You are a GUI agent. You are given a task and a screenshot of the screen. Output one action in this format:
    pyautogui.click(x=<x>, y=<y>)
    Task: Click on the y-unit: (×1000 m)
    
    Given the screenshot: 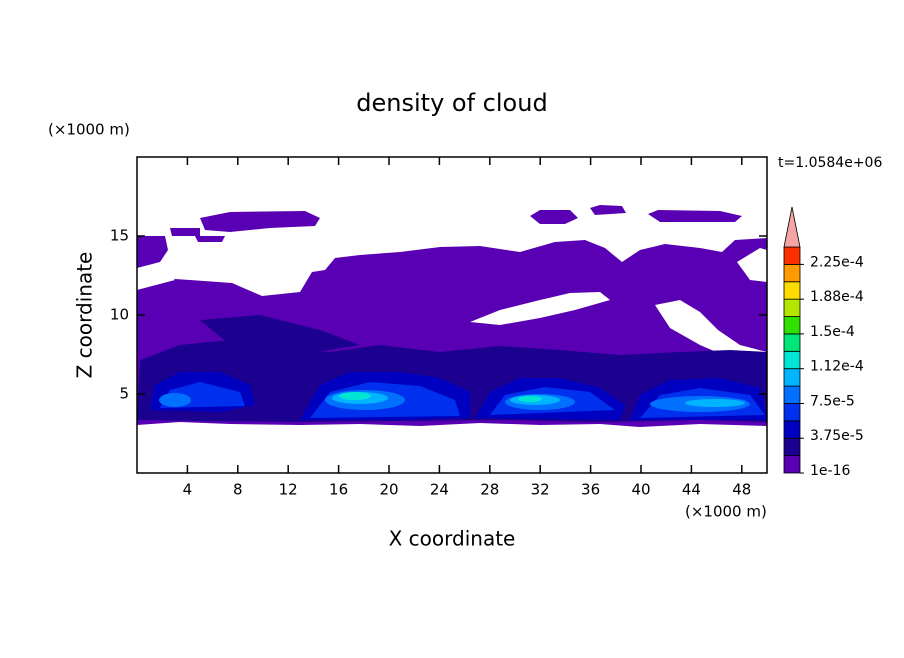 What is the action you would take?
    pyautogui.click(x=89, y=130)
    